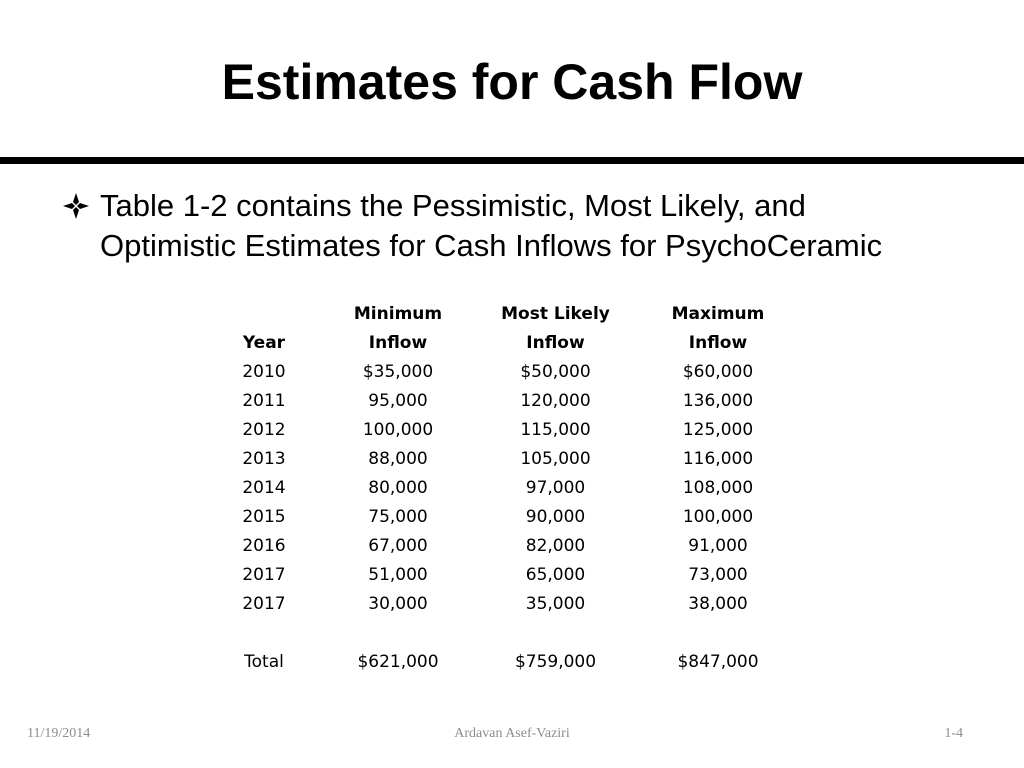 The width and height of the screenshot is (1024, 768). I want to click on most-likely-inflow-cell: 90,000, so click(555, 517).